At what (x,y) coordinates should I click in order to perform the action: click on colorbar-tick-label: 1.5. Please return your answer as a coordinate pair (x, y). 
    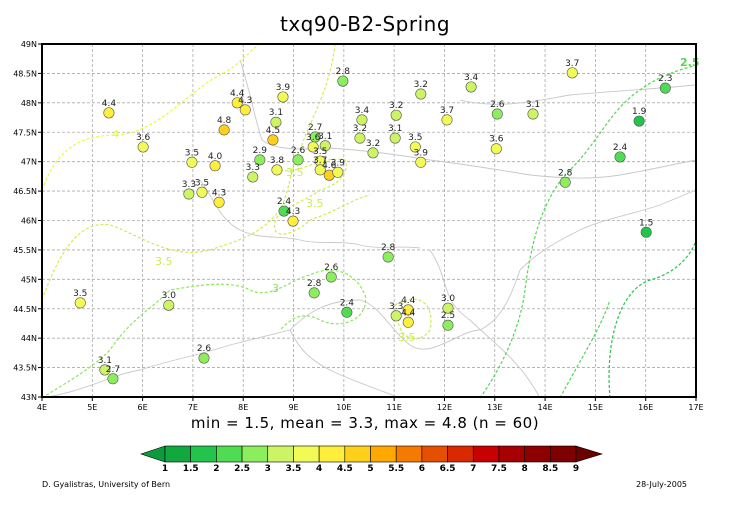
    Looking at the image, I should click on (191, 469).